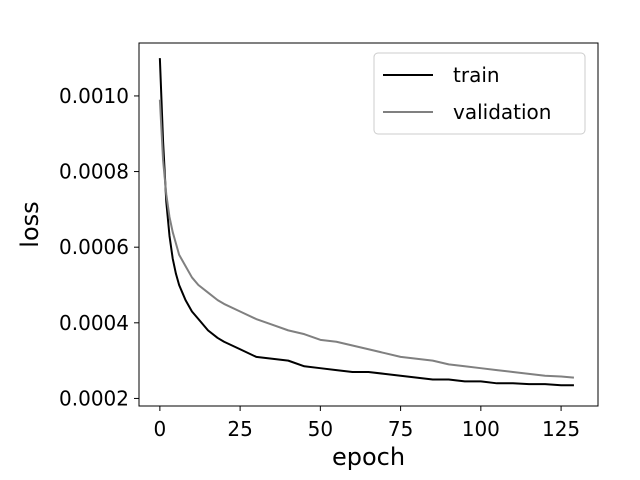 Image resolution: width=640 pixels, height=480 pixels. Describe the element at coordinates (476, 75) in the screenshot. I see `legend-label-train: train` at that location.